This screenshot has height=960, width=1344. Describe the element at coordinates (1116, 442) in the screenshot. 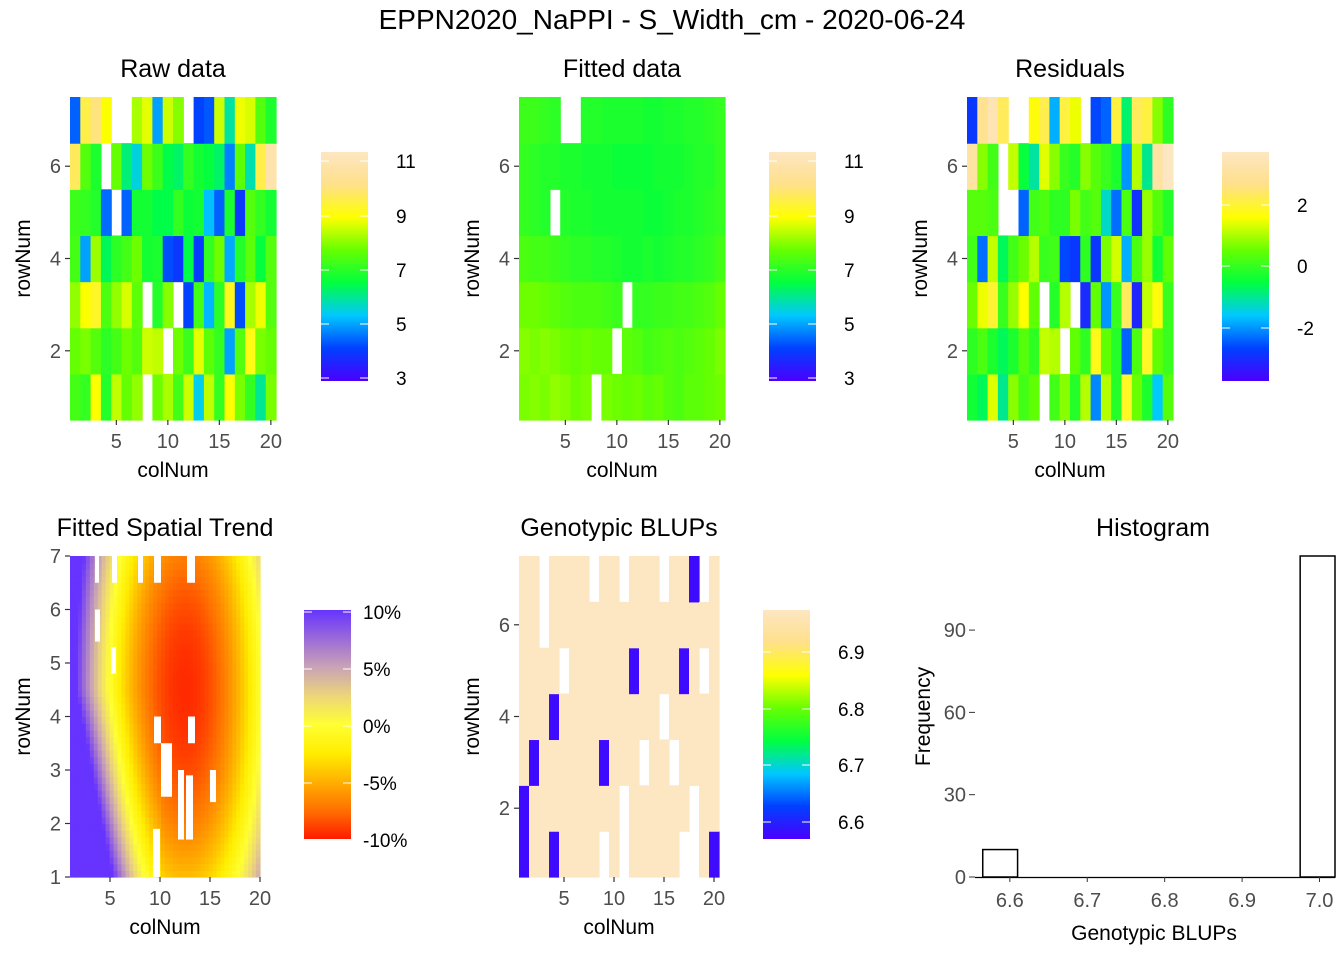

I see `x-tick-label: 15` at that location.